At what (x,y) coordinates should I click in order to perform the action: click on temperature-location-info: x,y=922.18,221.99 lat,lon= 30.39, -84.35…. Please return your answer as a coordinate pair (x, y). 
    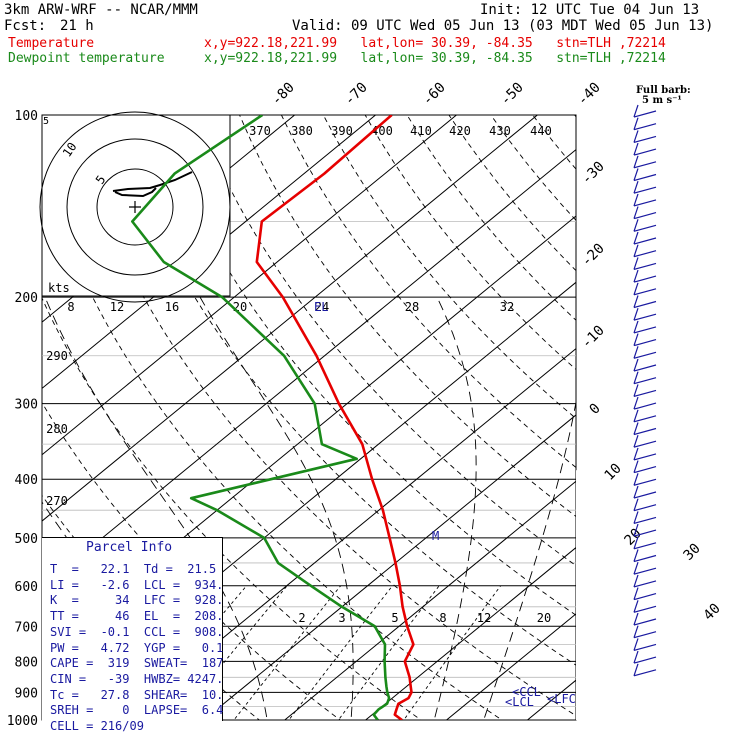
    Looking at the image, I should click on (435, 43).